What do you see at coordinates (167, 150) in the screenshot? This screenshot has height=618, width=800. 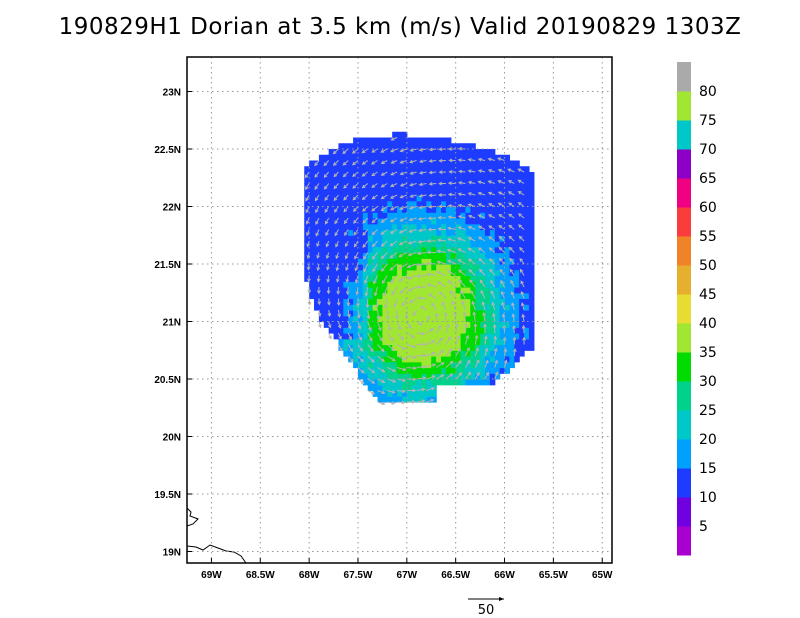 I see `y-tick-label: 22.5N` at bounding box center [167, 150].